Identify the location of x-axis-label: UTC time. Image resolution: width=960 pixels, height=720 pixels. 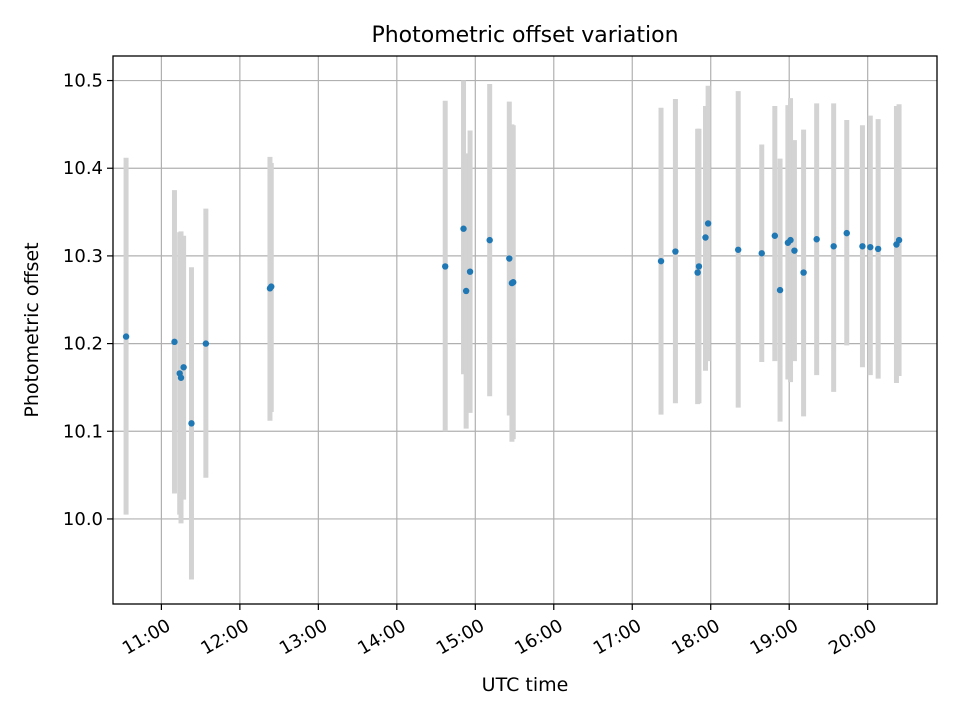
(525, 685).